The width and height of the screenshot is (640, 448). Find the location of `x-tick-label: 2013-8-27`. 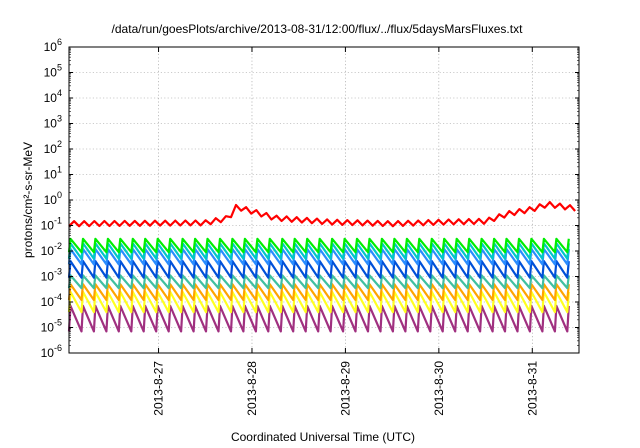

x-tick-label: 2013-8-27 is located at coordinates (159, 388).